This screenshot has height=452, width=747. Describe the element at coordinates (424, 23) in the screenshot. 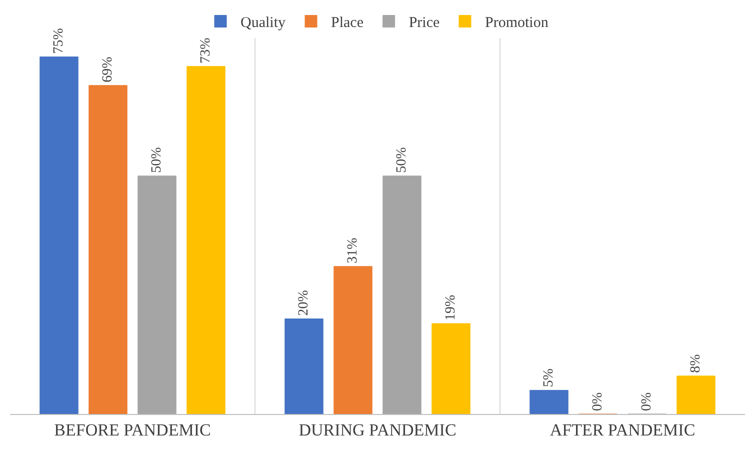

I see `legend-label: Price` at that location.